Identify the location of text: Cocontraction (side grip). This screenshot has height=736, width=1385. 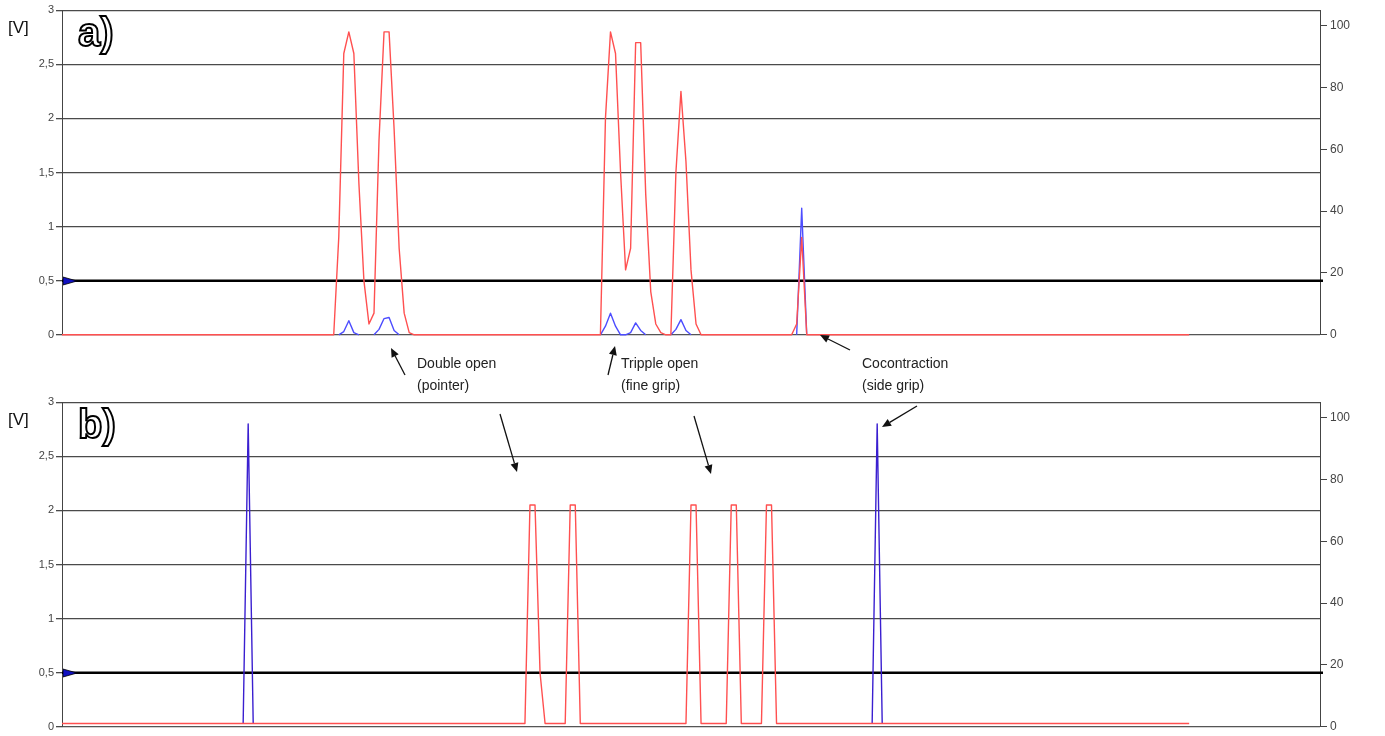
(905, 374).